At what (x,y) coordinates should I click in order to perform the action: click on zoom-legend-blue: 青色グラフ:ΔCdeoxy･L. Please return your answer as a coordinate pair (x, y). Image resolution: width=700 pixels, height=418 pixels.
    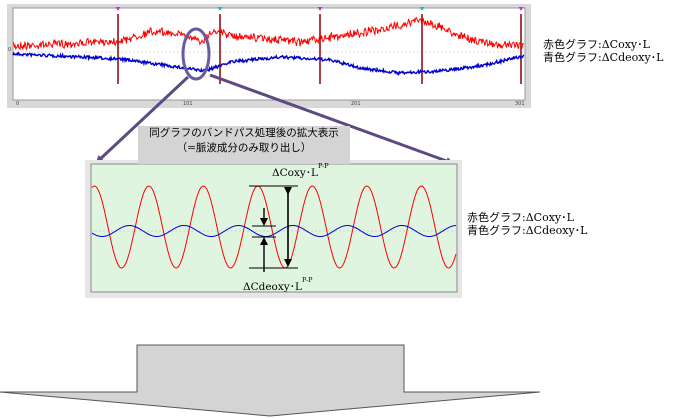
    Looking at the image, I should click on (527, 230).